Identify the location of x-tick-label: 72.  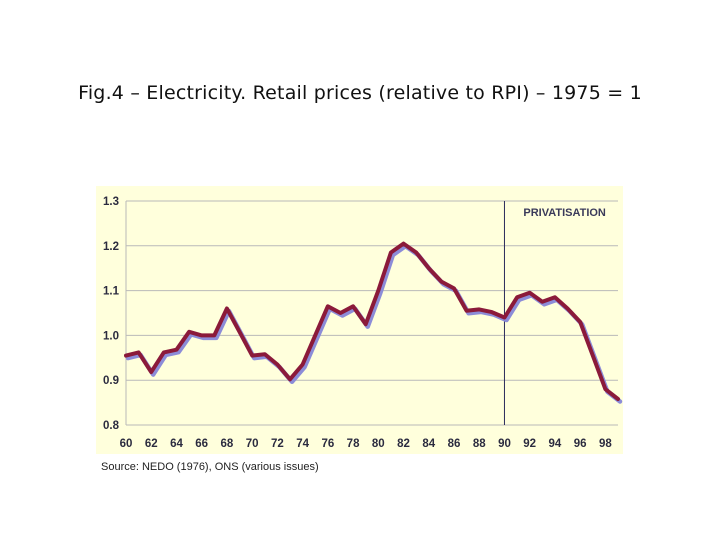
(277, 444).